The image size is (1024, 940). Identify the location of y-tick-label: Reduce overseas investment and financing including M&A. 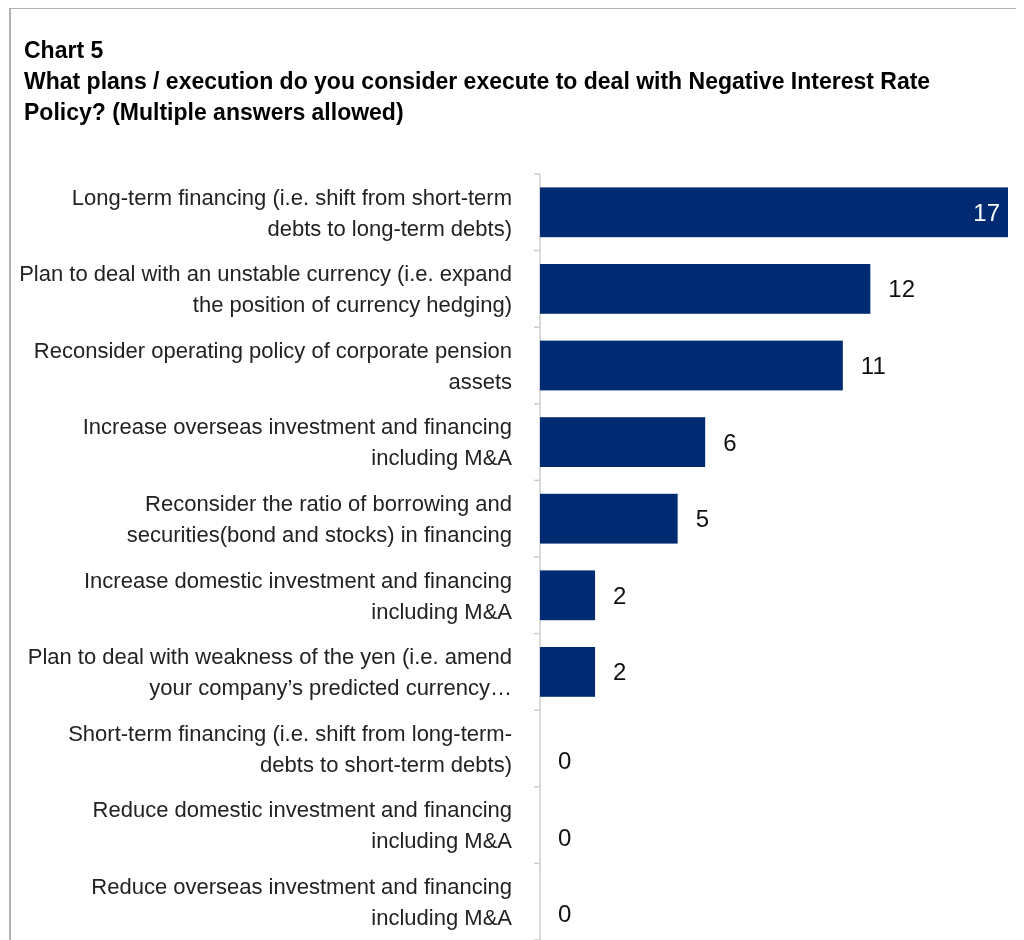
(302, 901).